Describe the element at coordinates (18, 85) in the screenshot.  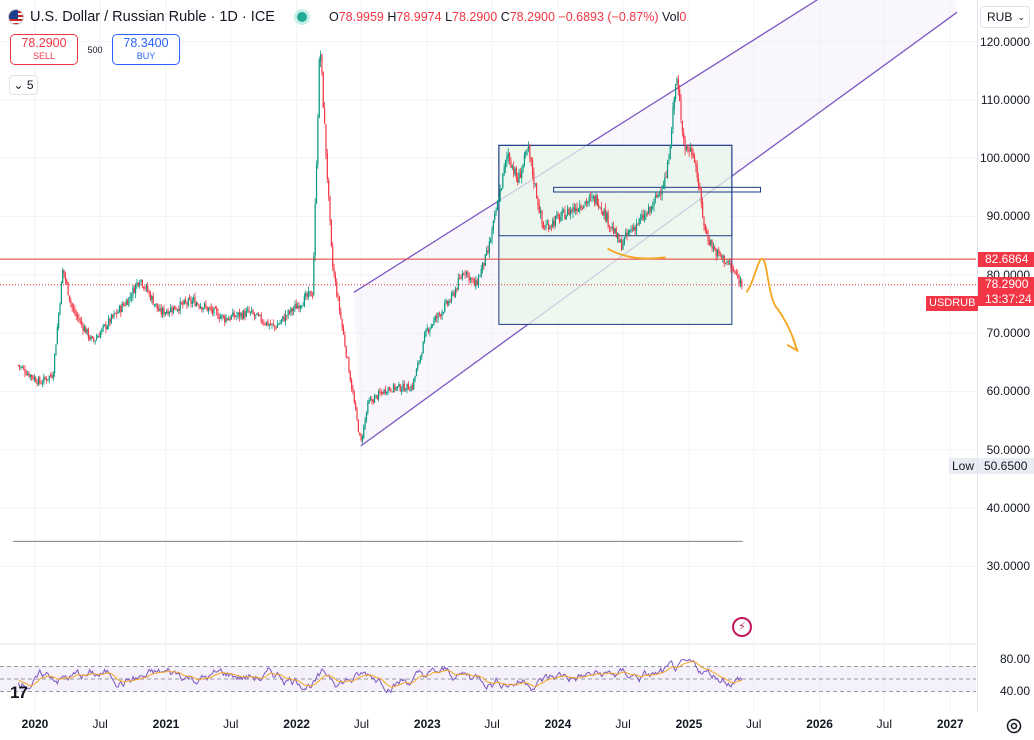
I see `chevron-down-icon: ⌄` at that location.